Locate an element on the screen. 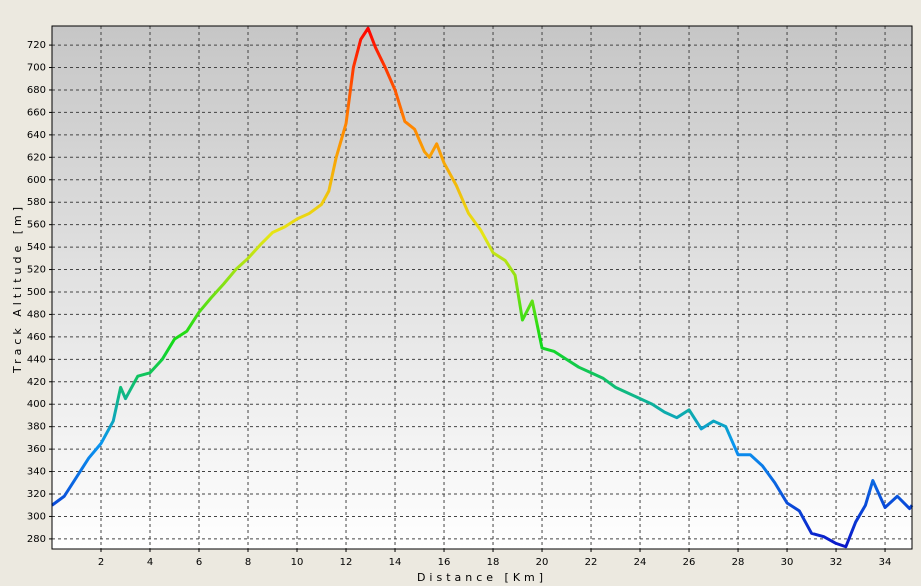 This screenshot has width=921, height=586. x-tick-label: 32 is located at coordinates (836, 562).